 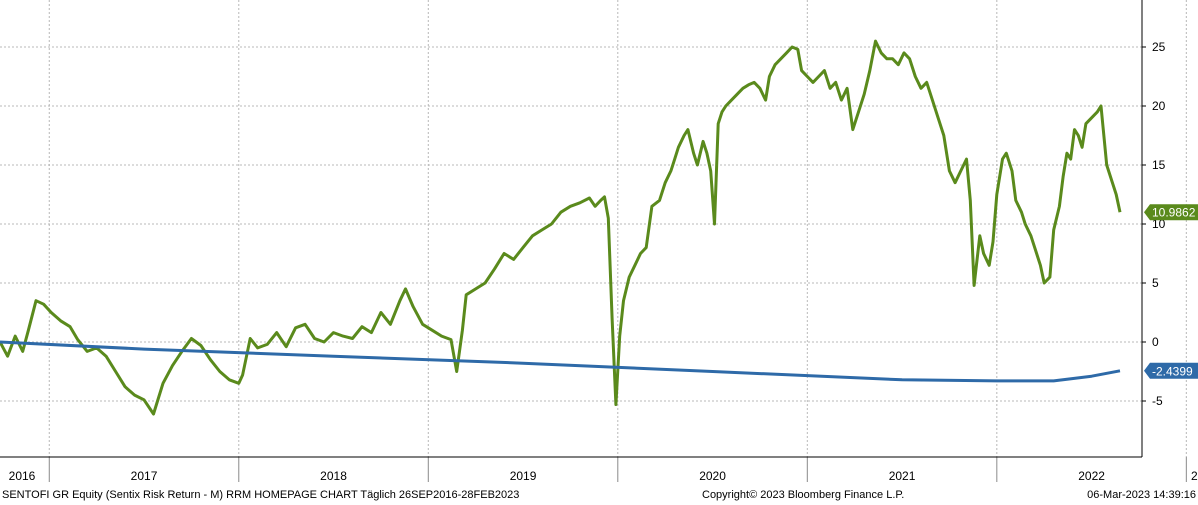 I want to click on y-tick-label: 5, so click(x=1155, y=283).